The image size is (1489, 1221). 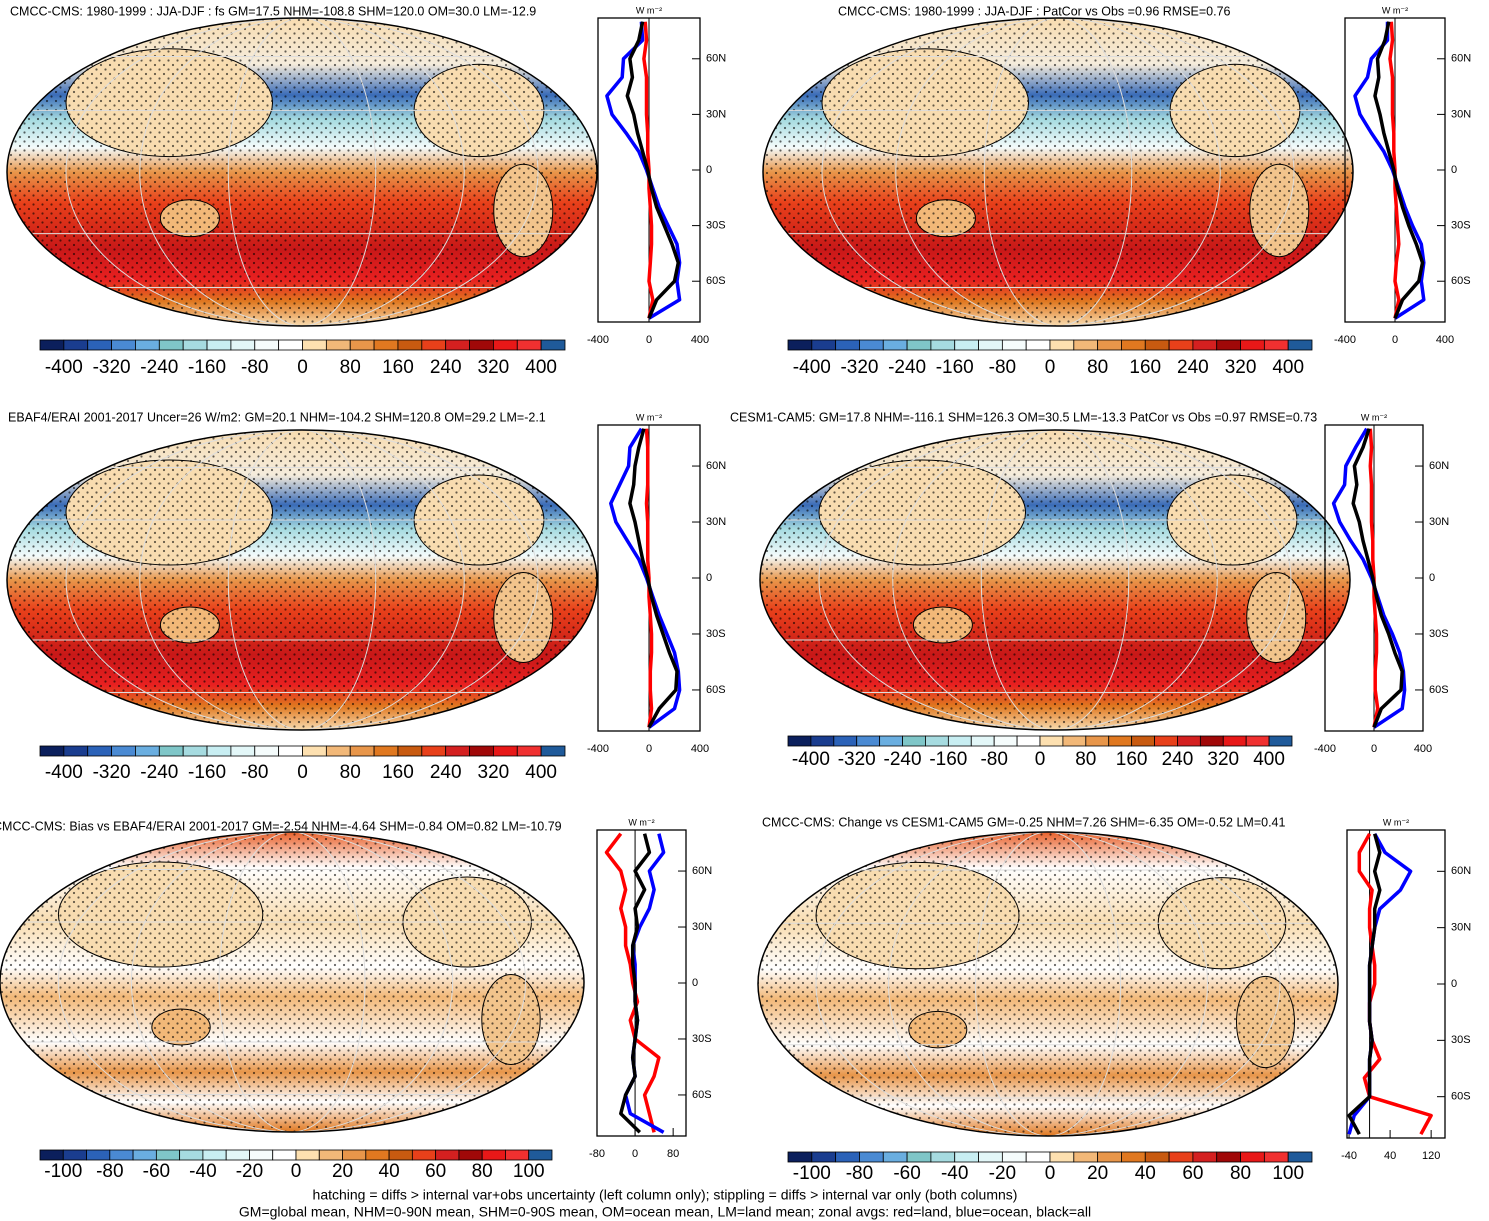 I want to click on colorbar-label: 40, so click(x=389, y=1171).